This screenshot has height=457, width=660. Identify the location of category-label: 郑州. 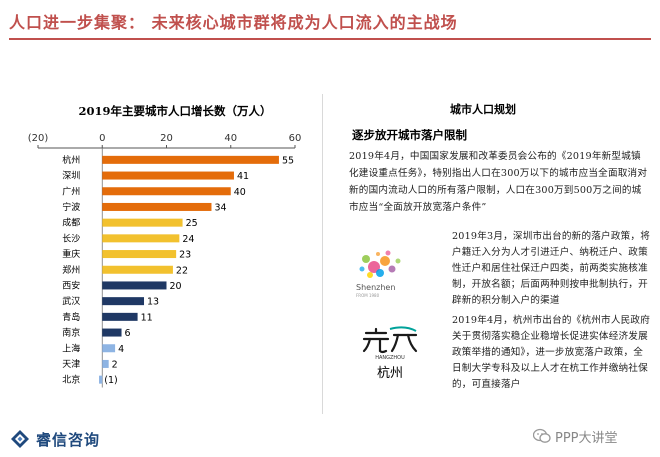
(71, 270).